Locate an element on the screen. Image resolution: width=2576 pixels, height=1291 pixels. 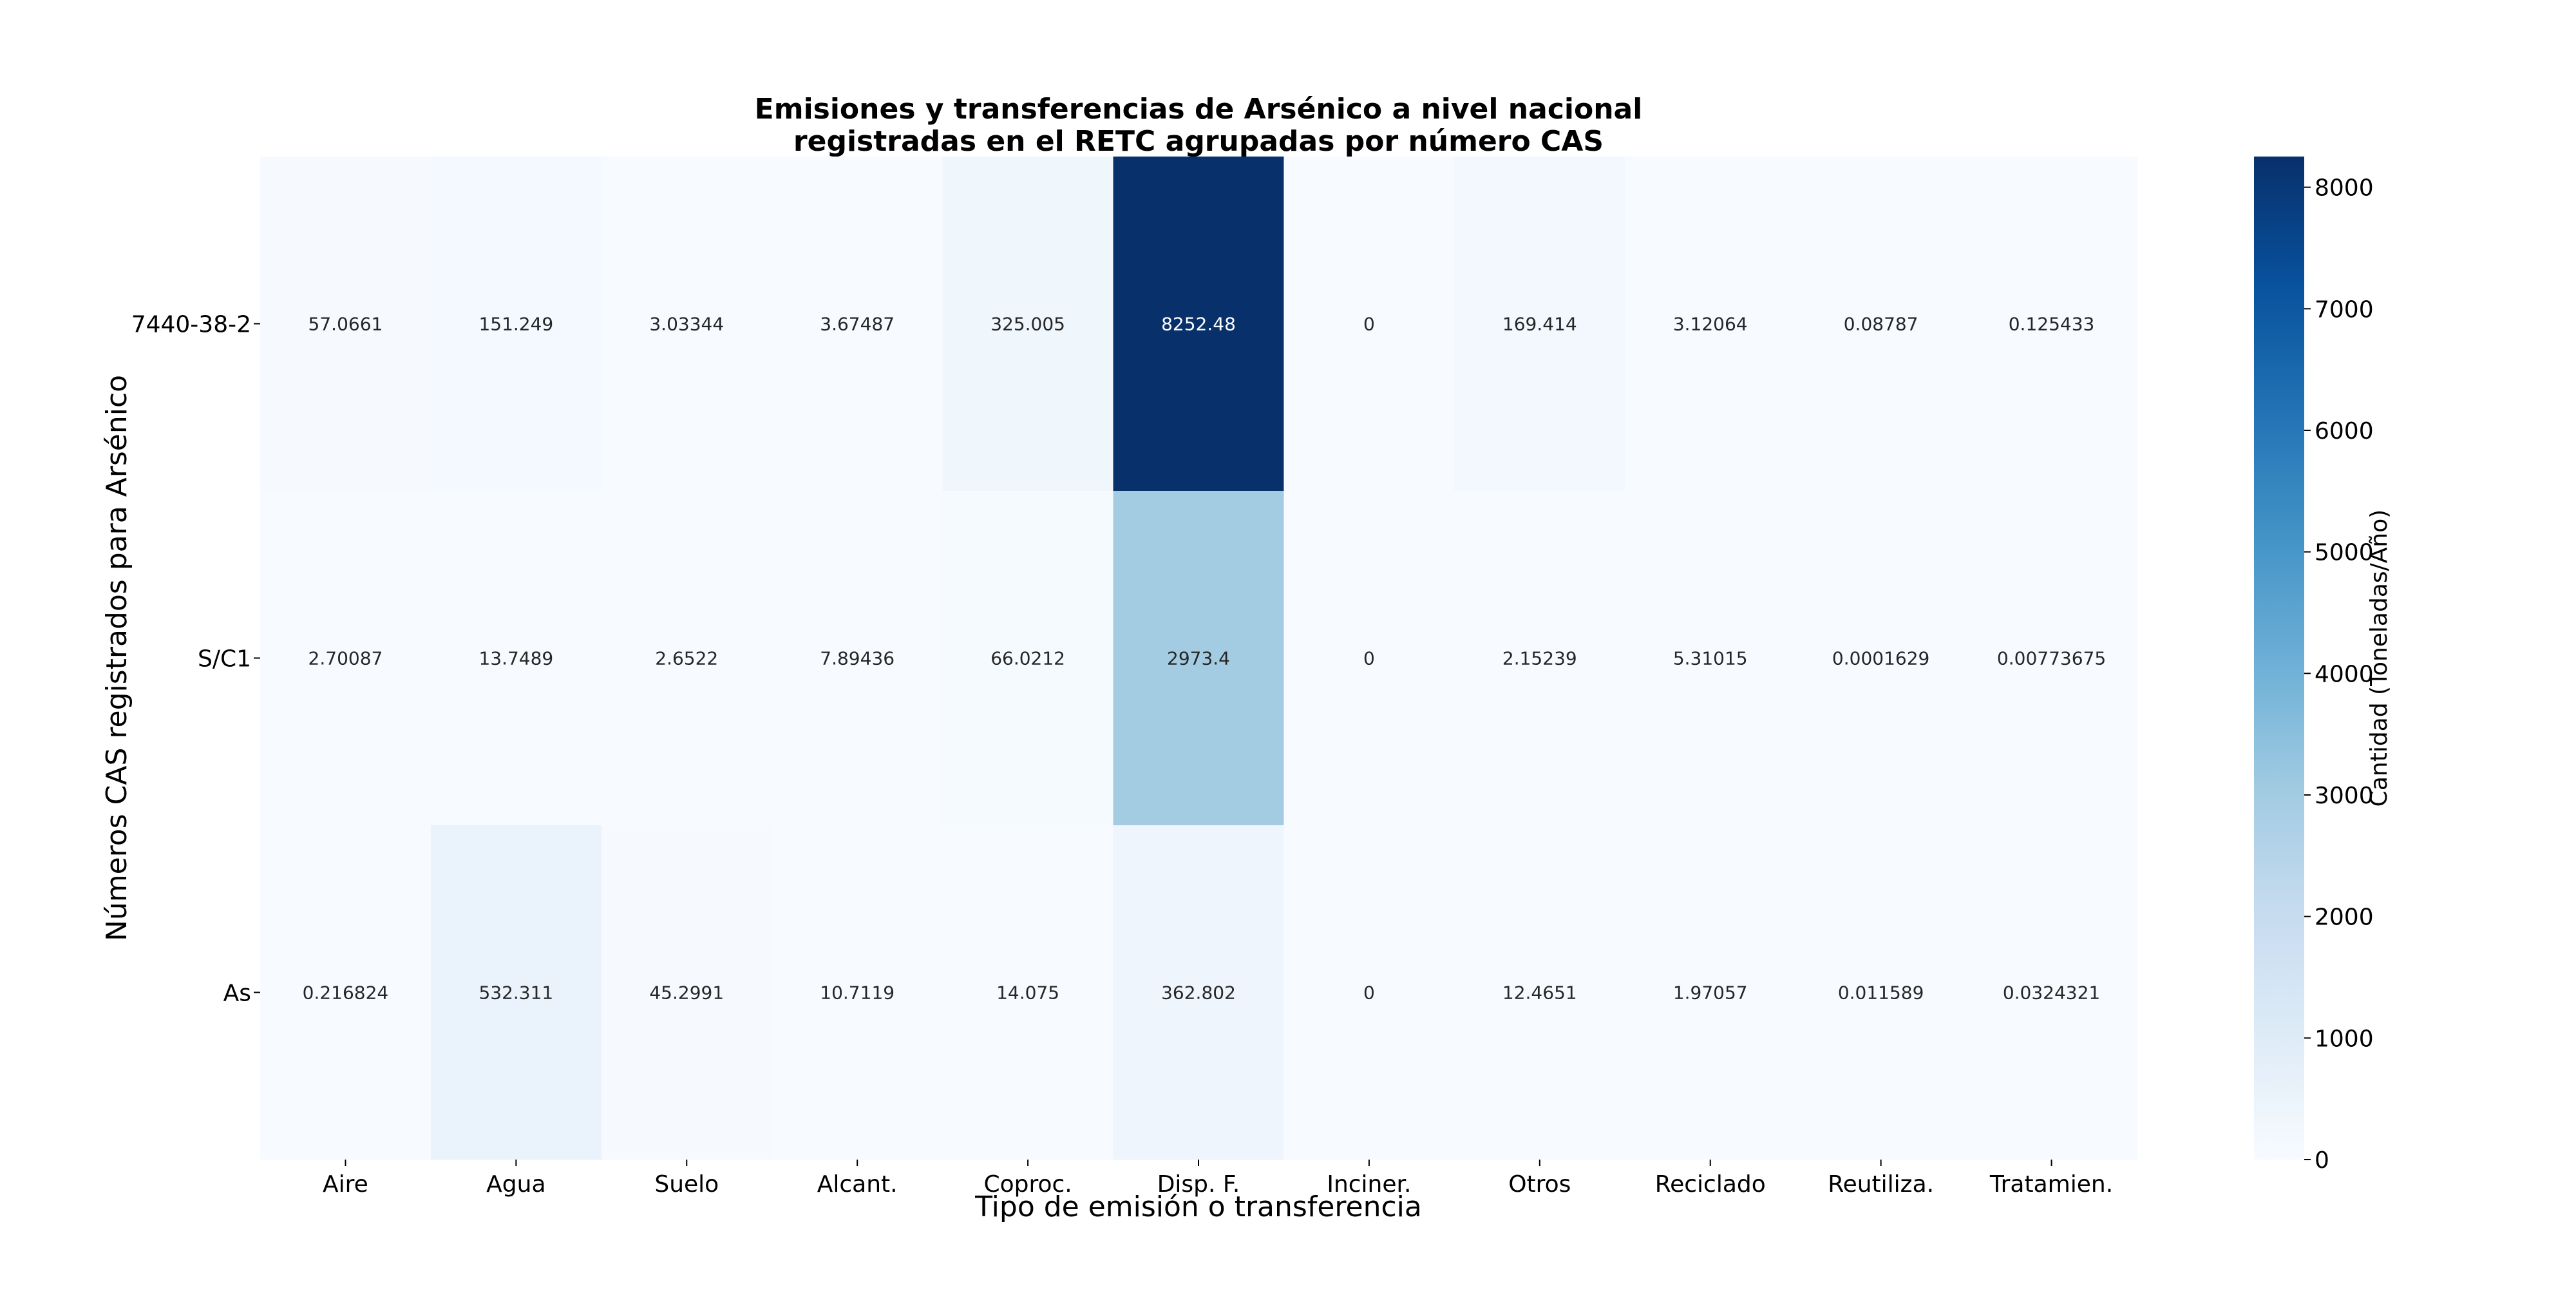
heatmap-value-label: 325.005 is located at coordinates (1027, 324).